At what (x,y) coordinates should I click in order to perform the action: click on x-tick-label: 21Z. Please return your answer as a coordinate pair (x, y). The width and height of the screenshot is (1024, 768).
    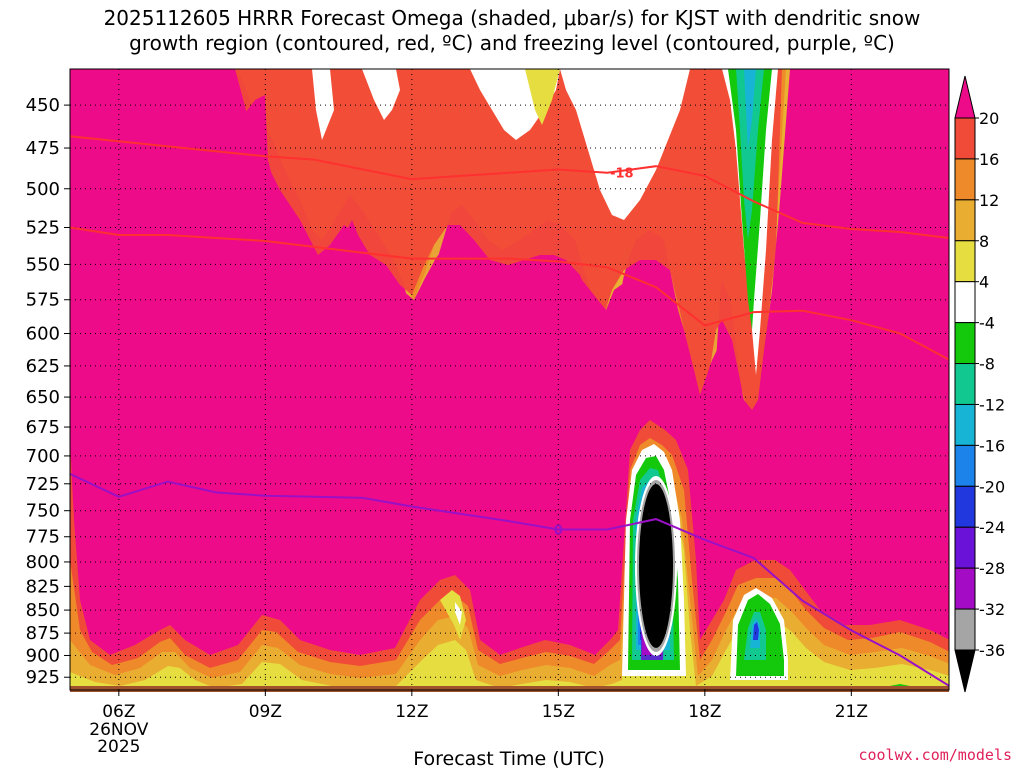
    Looking at the image, I should click on (851, 712).